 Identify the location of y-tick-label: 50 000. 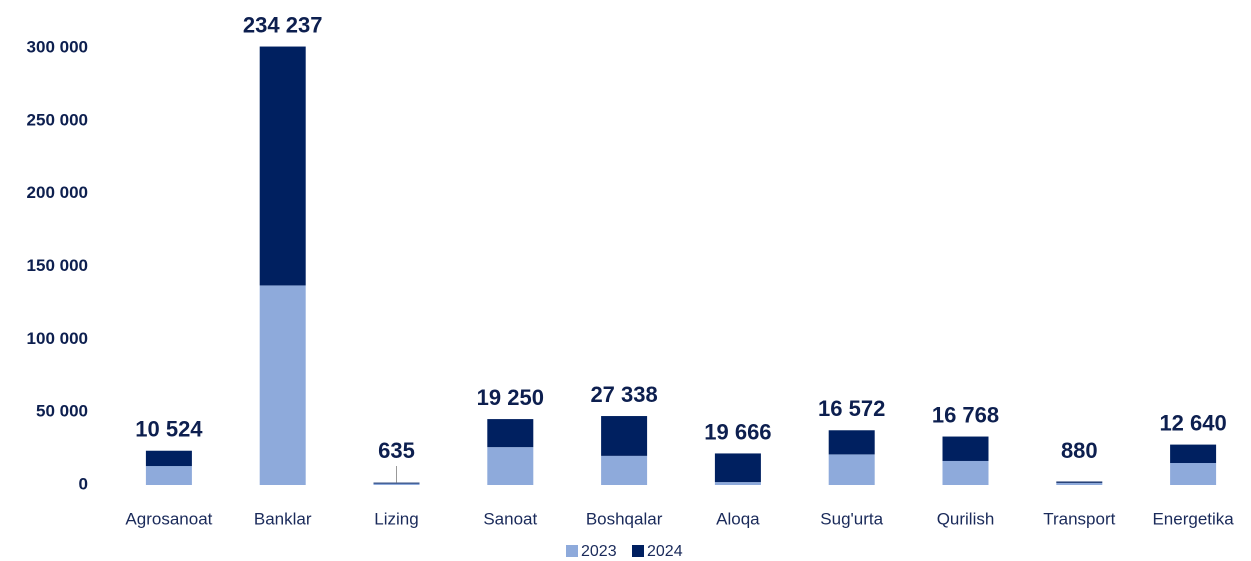
(62, 411).